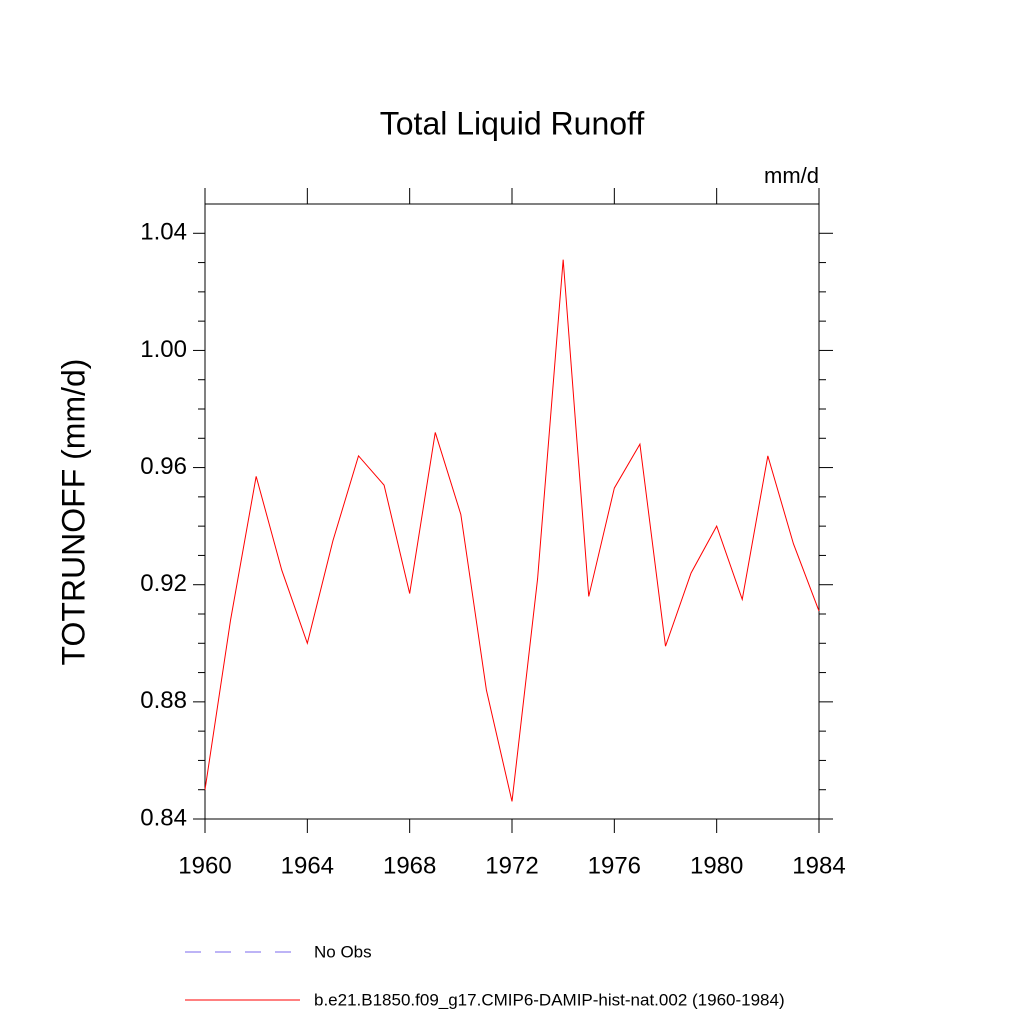 The image size is (1024, 1024). Describe the element at coordinates (163, 700) in the screenshot. I see `y-tick-label: 0.88` at that location.